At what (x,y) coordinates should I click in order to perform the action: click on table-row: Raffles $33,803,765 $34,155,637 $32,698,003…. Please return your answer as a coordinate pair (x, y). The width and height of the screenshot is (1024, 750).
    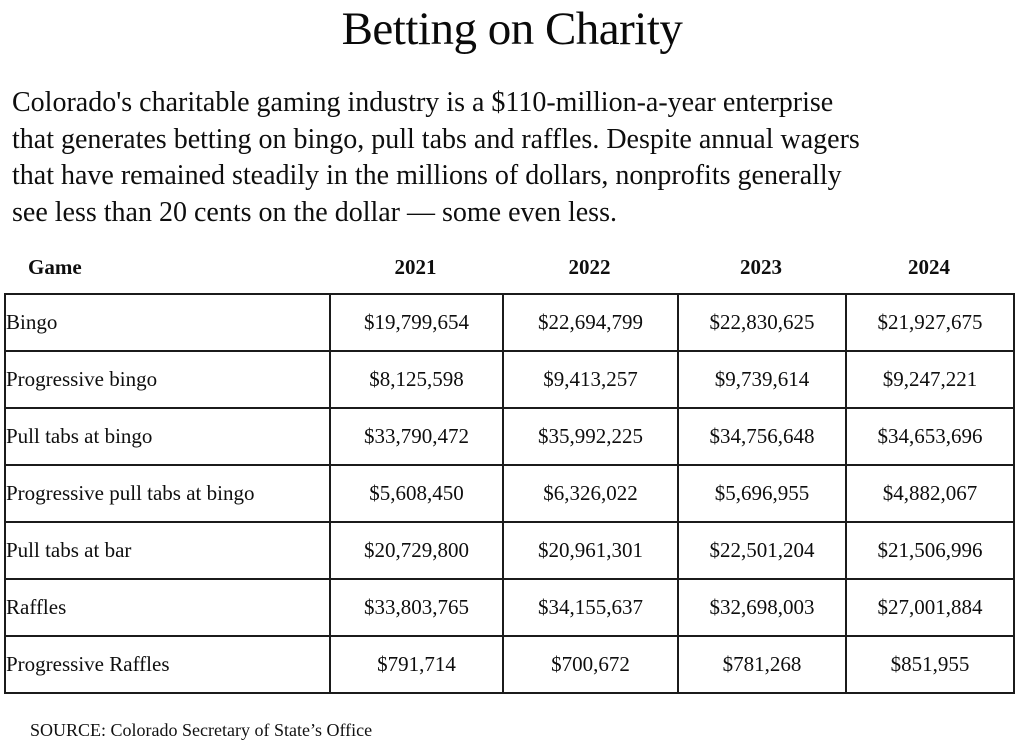
    Looking at the image, I should click on (509, 607).